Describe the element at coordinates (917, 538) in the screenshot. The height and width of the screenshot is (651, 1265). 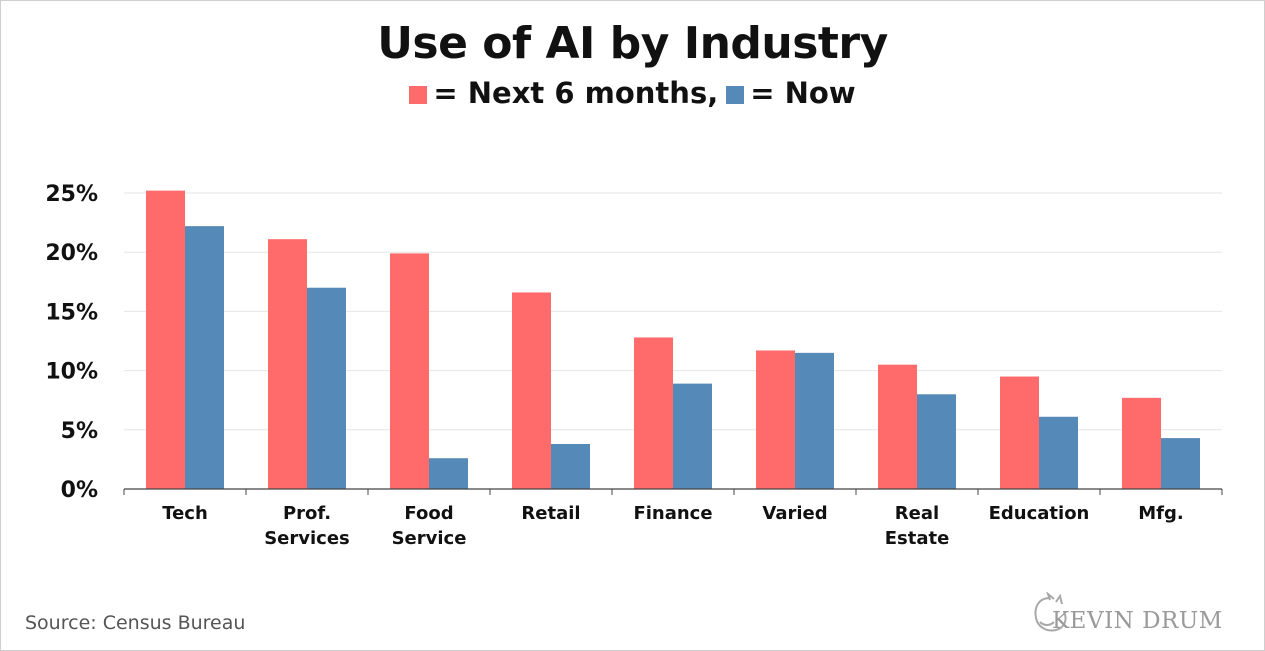
I see `x-tick-label: Estate` at that location.